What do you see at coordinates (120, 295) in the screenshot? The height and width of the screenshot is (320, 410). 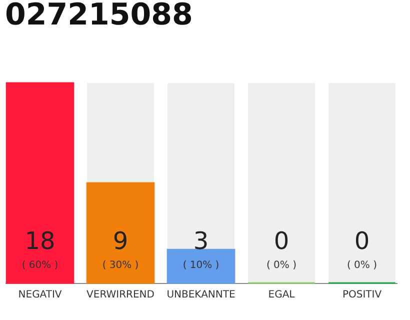 I see `x-tick-label: VERWIRREND` at bounding box center [120, 295].